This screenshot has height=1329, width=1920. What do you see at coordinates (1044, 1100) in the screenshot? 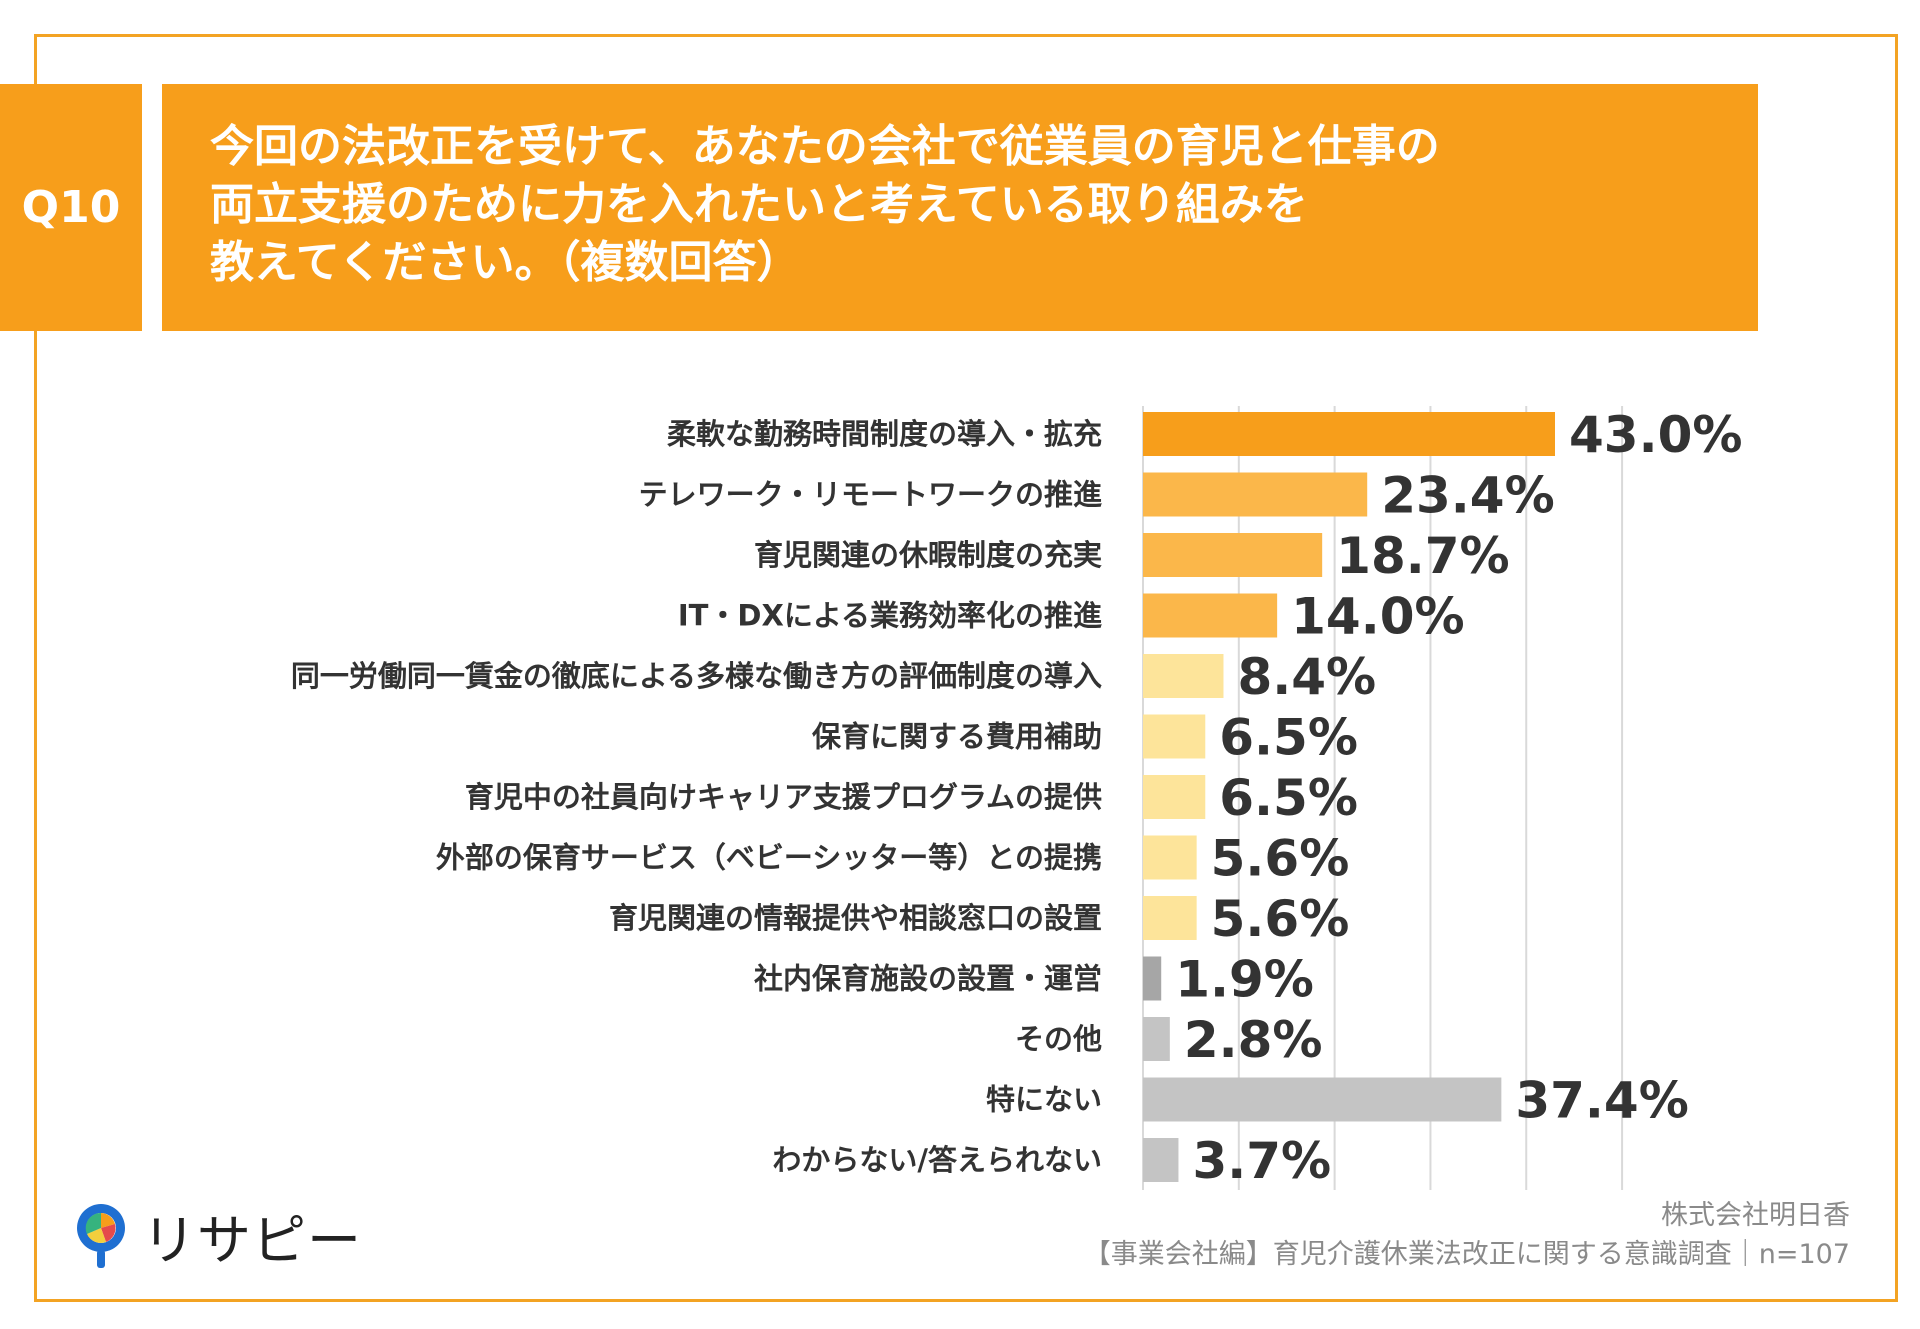
I see `category-label-12: 特にない` at bounding box center [1044, 1100].